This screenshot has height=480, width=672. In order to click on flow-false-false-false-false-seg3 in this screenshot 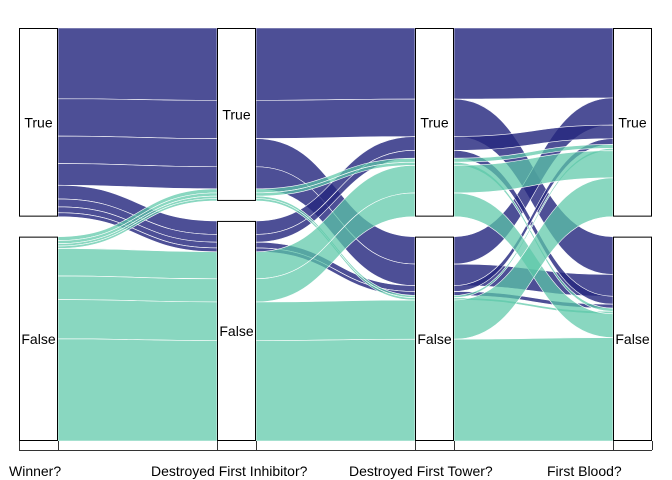, I will do `click(533, 389)`.